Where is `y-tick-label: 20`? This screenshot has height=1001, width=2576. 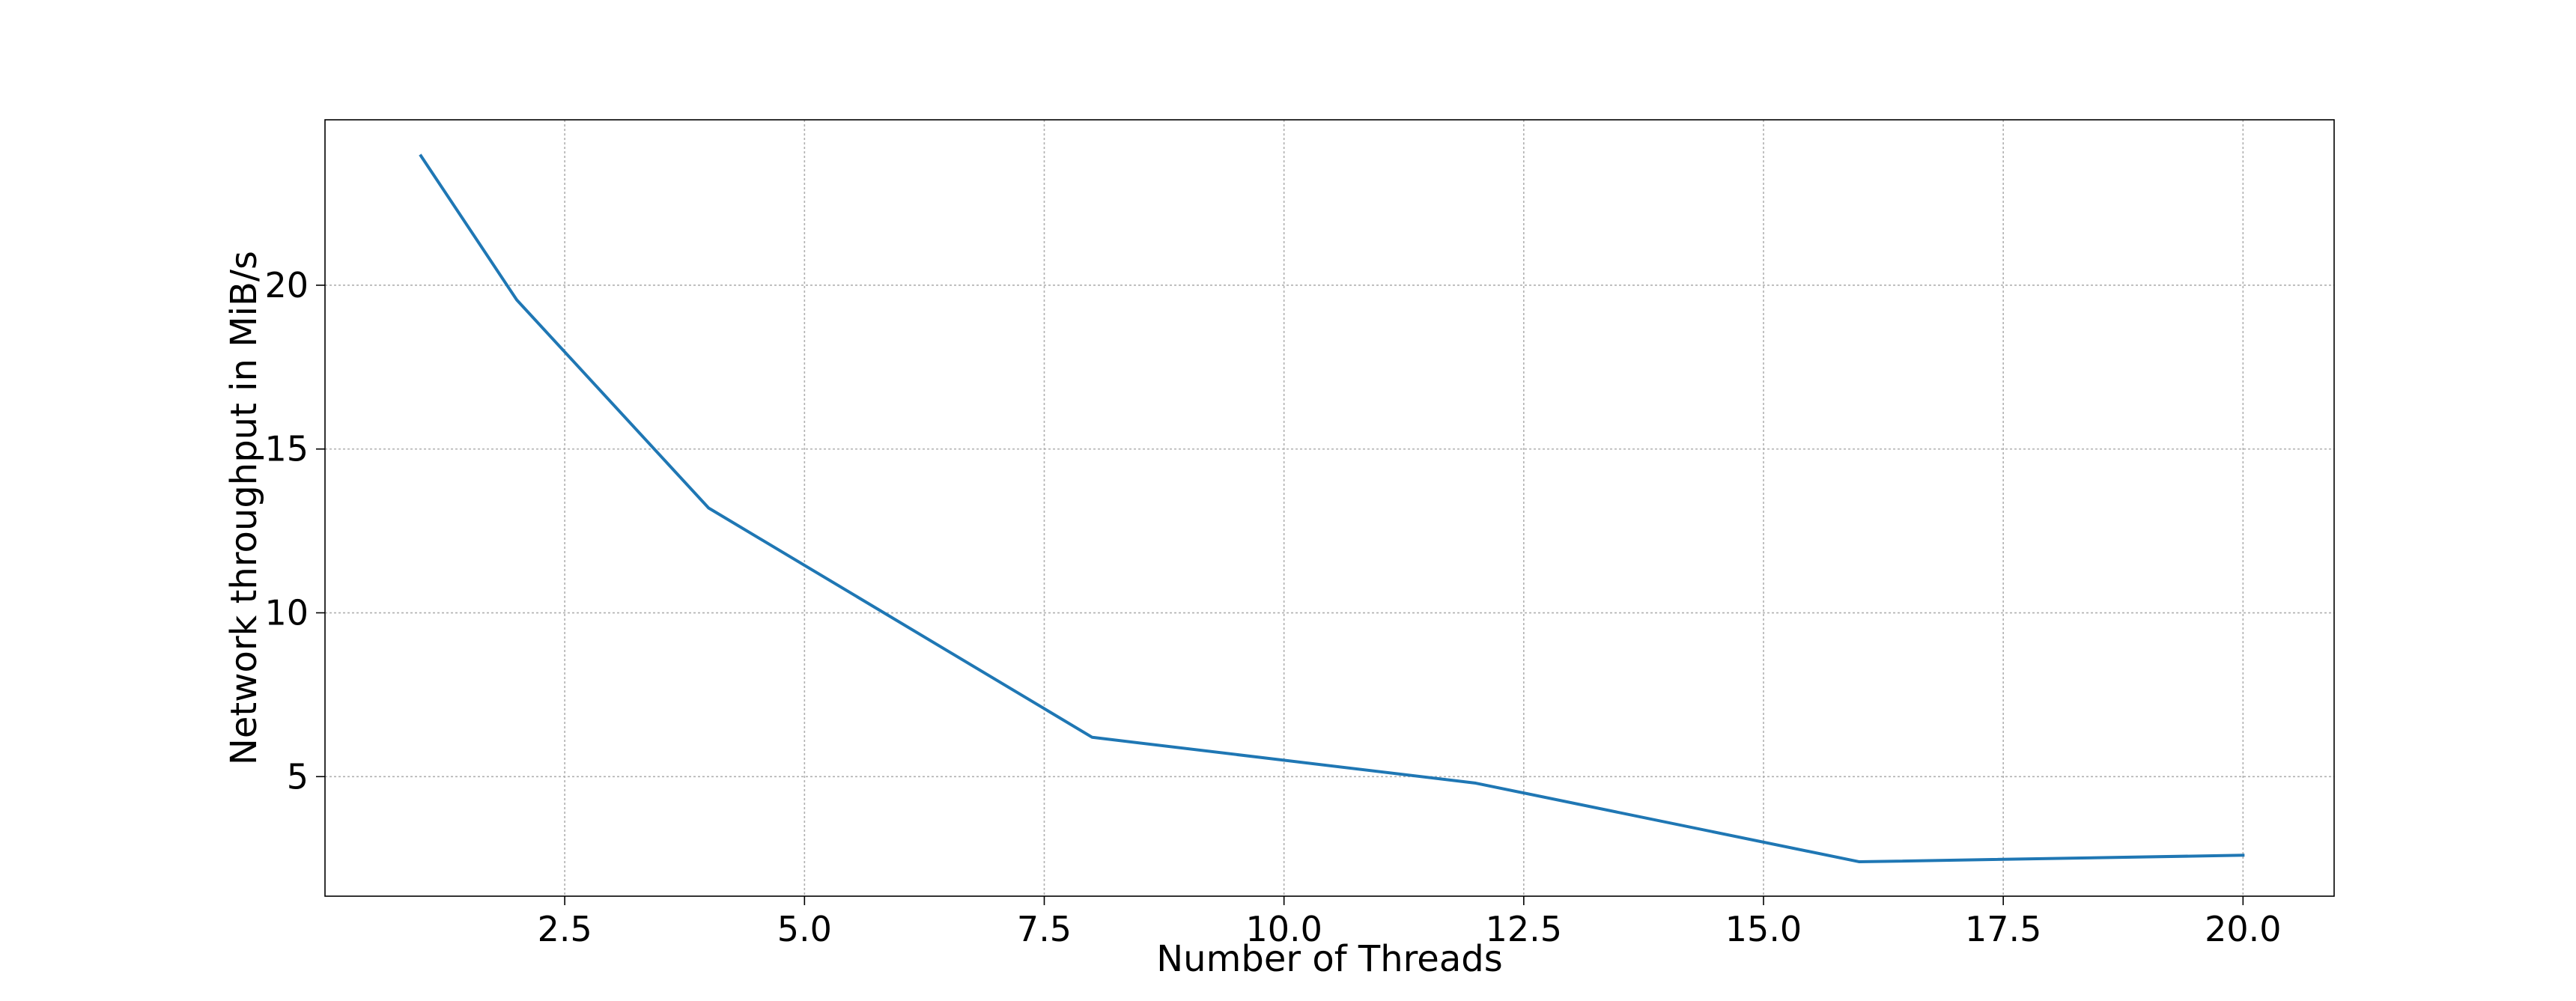
y-tick-label: 20 is located at coordinates (286, 285).